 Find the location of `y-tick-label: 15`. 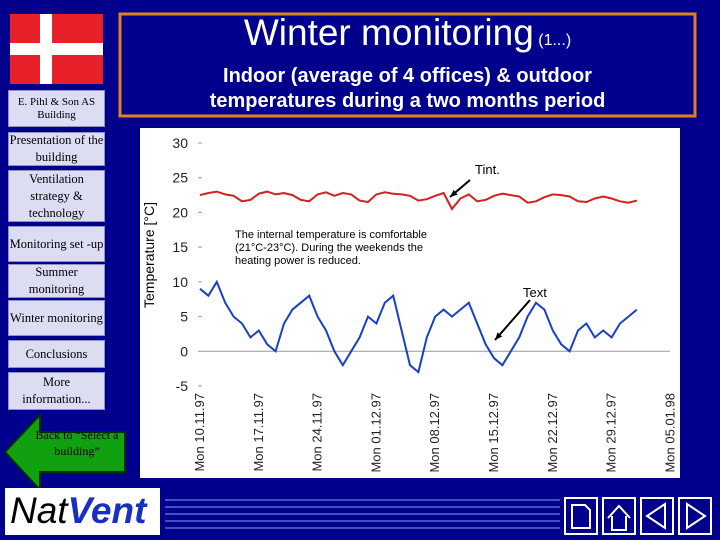

y-tick-label: 15 is located at coordinates (180, 247).